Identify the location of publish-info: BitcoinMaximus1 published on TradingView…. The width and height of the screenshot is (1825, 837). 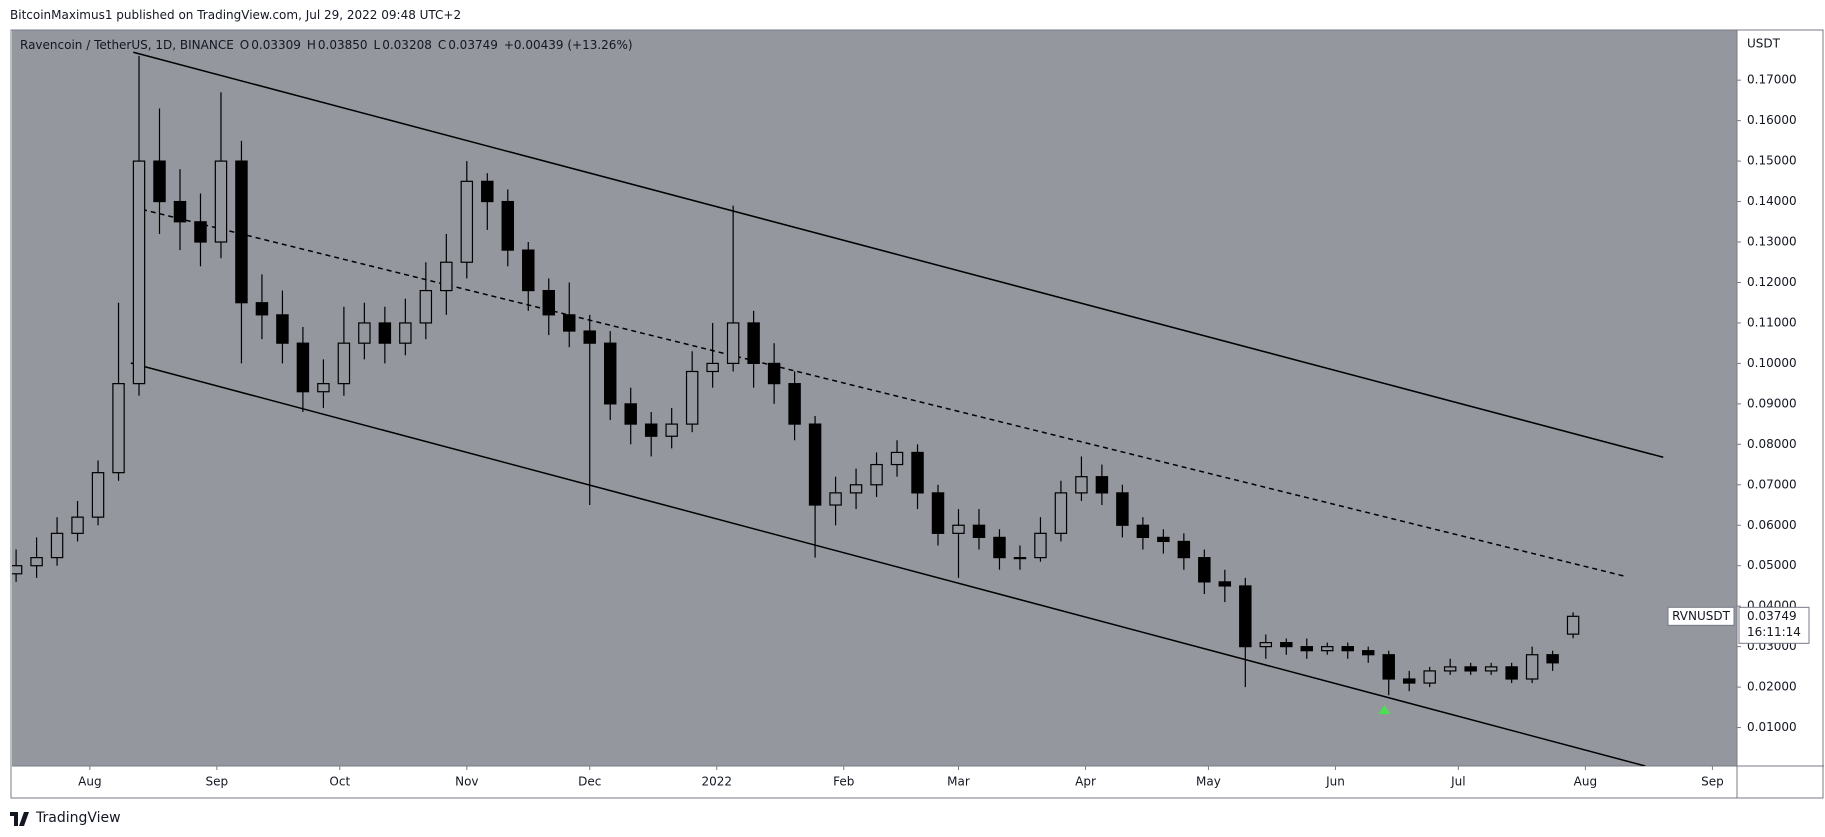
(236, 15).